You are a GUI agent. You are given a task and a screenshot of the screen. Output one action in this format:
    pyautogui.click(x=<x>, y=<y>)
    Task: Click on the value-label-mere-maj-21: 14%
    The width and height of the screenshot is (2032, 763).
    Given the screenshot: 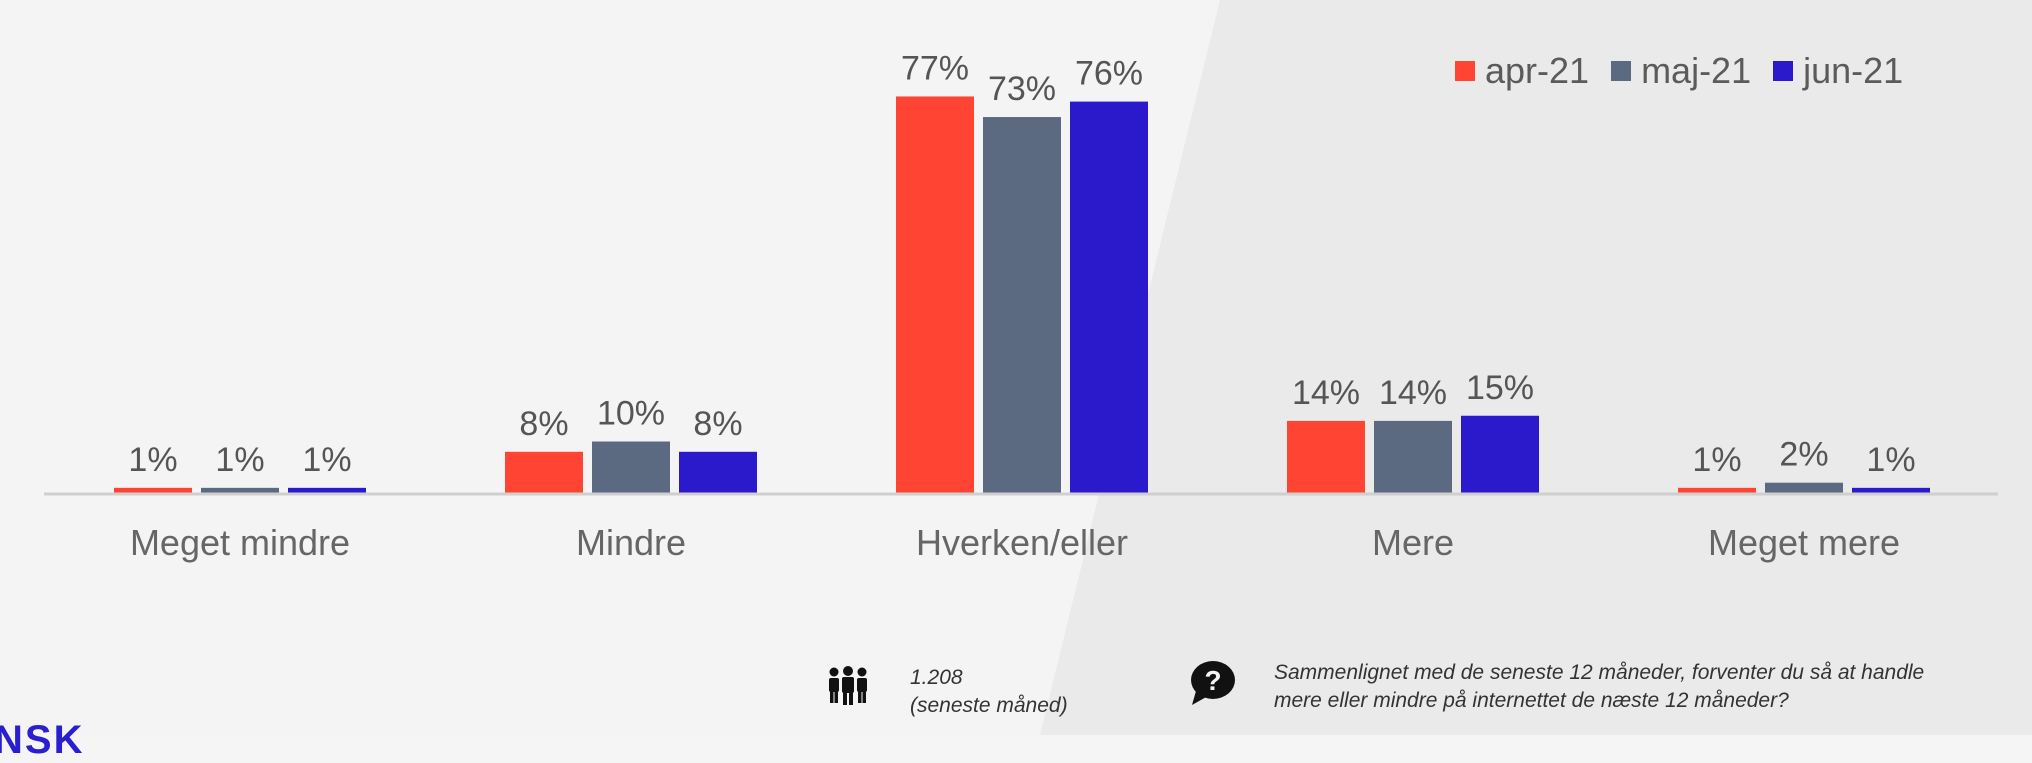 What is the action you would take?
    pyautogui.click(x=1413, y=393)
    